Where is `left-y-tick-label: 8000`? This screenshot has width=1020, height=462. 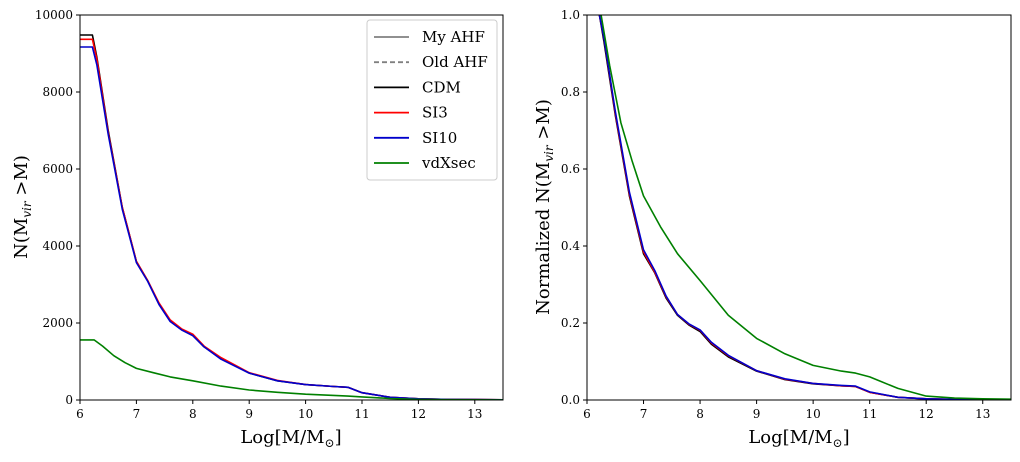 left-y-tick-label: 8000 is located at coordinates (57, 92).